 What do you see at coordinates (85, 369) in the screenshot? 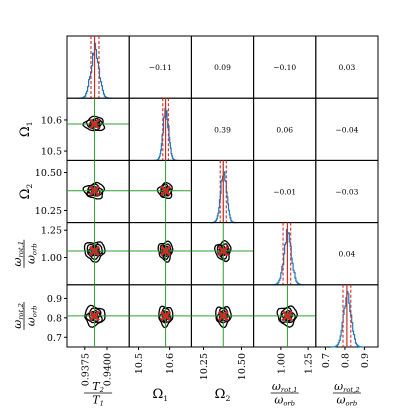
I see `x-tick-label: 0.9375` at bounding box center [85, 369].